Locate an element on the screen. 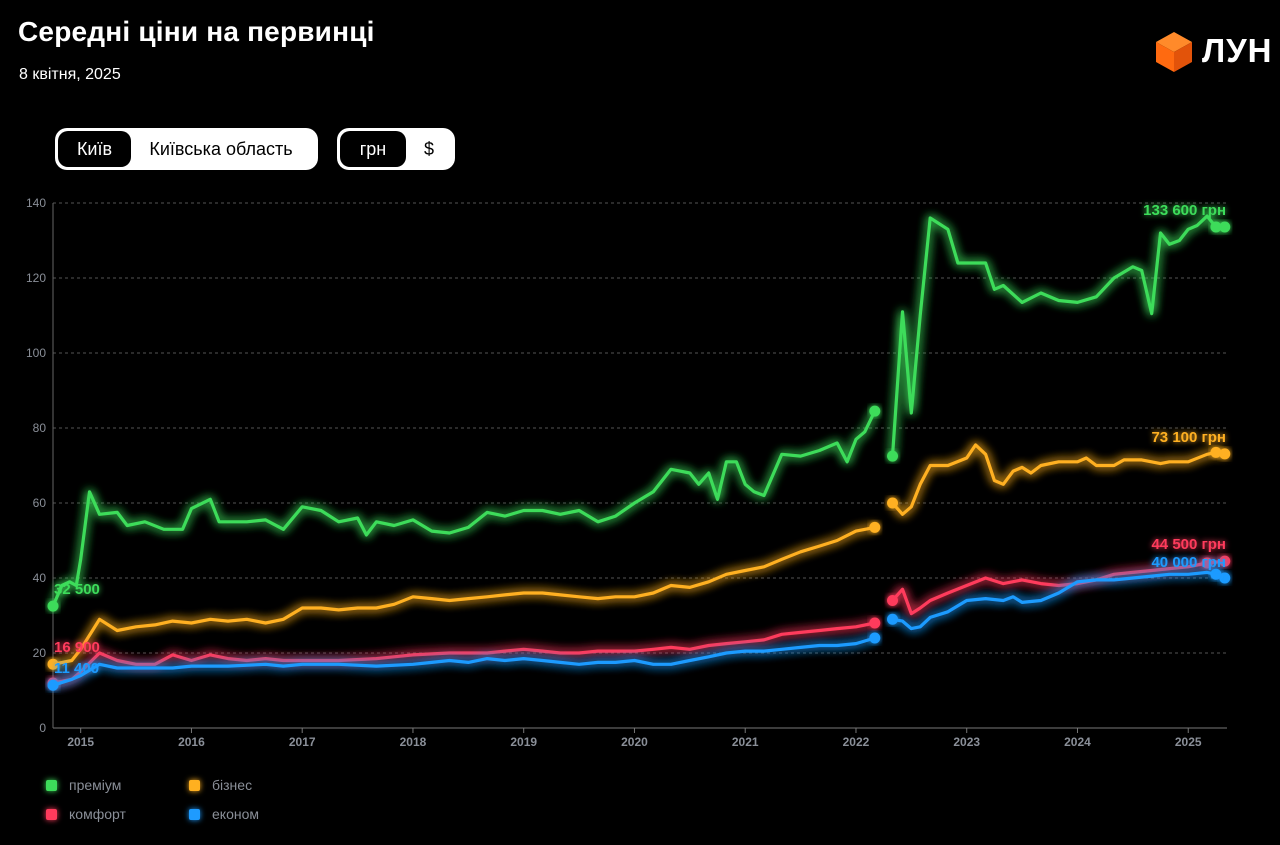 Image resolution: width=1280 pixels, height=845 pixels. x-tick-label: 2020 is located at coordinates (634, 742).